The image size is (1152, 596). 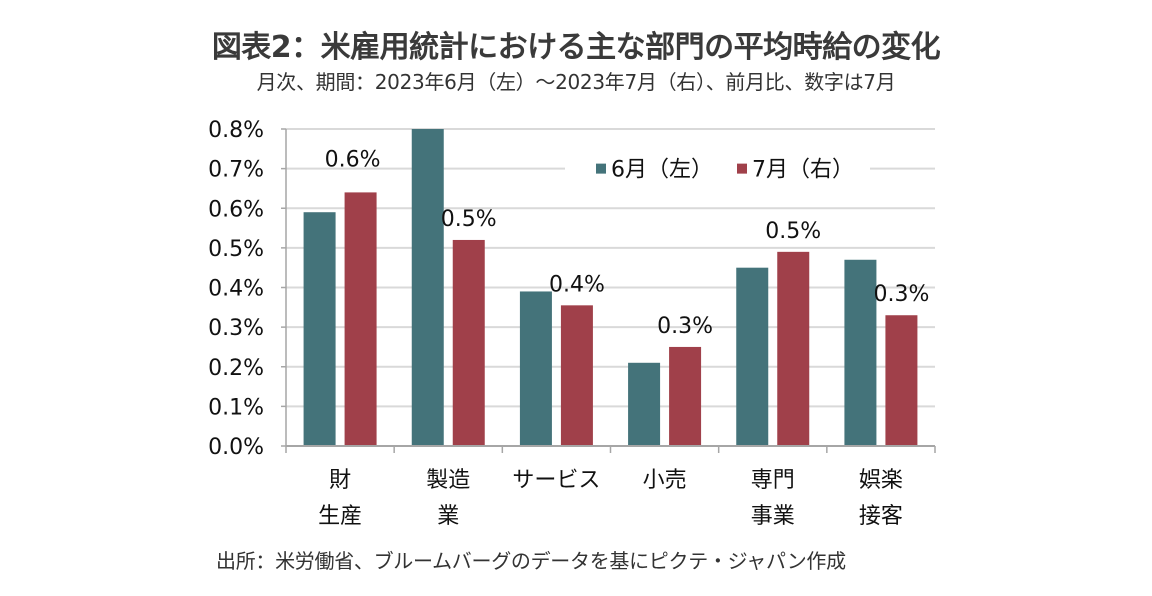 I want to click on category-label: 接客, so click(x=881, y=516).